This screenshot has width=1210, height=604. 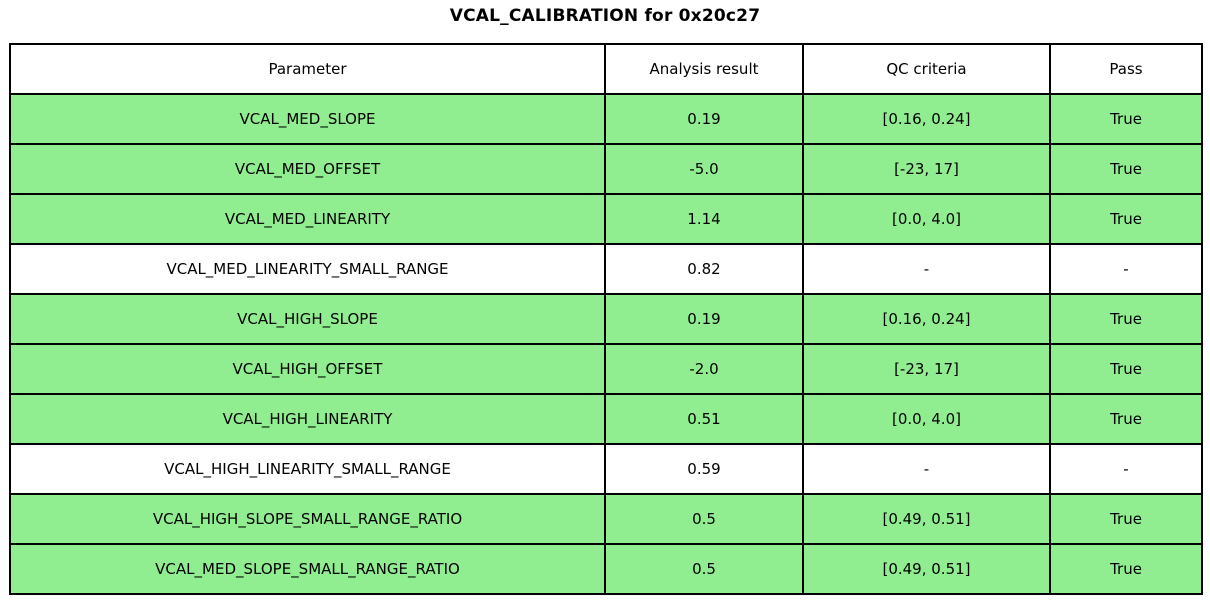 What do you see at coordinates (307, 119) in the screenshot?
I see `cell-parameter: VCAL_MED_SLOPE` at bounding box center [307, 119].